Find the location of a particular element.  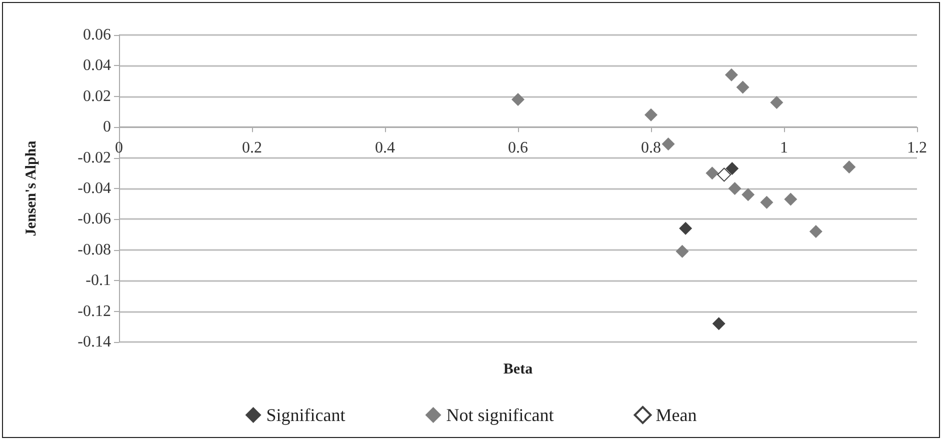

x-tick-label: 0.2 is located at coordinates (252, 148).